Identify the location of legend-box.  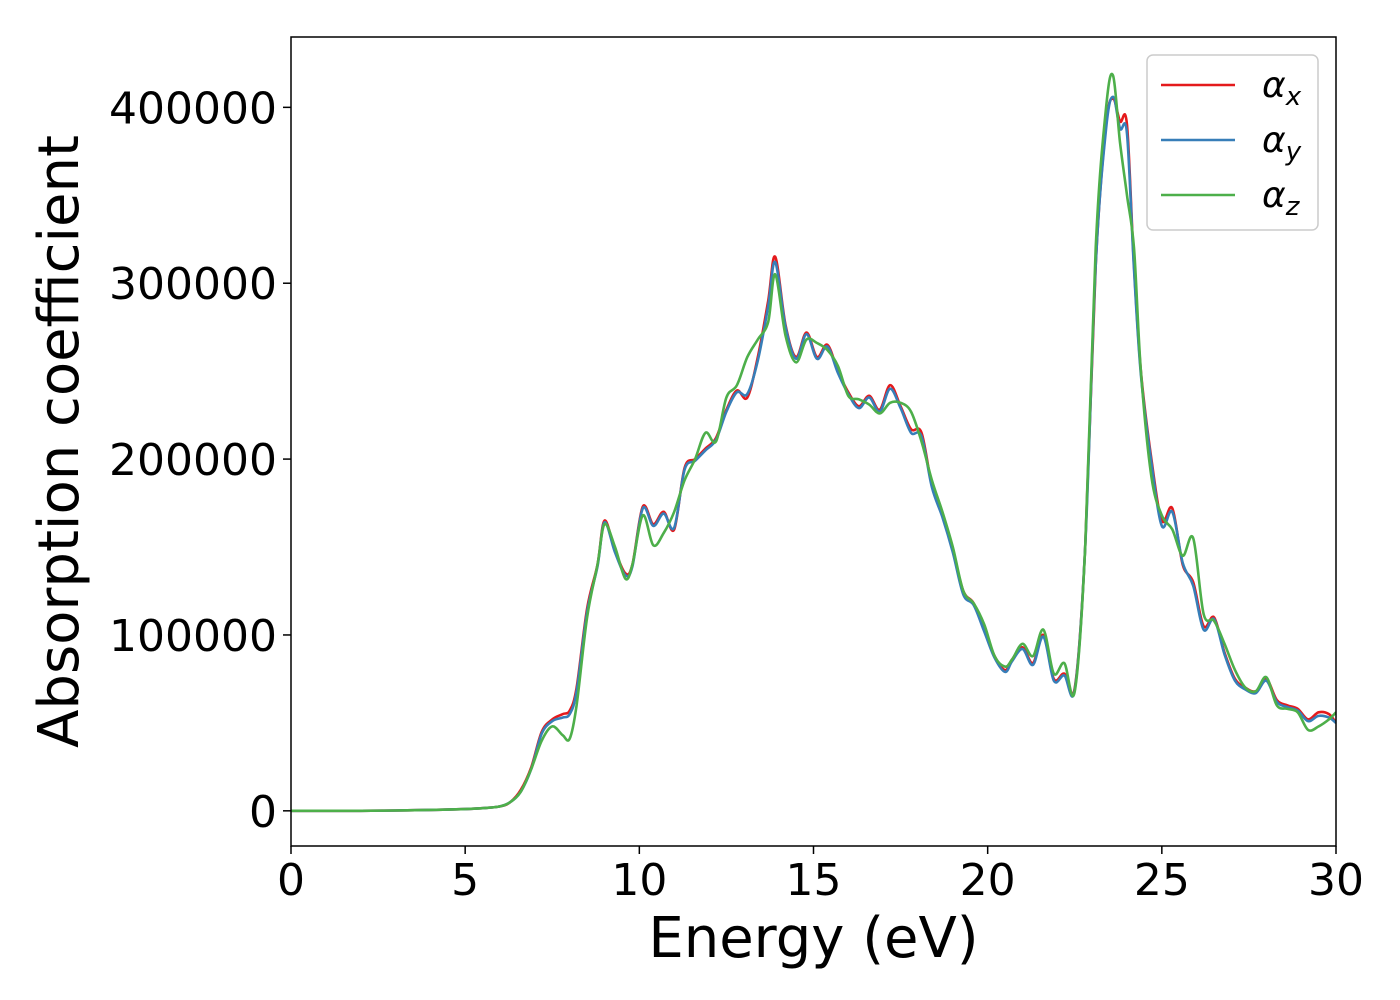
(1232, 142).